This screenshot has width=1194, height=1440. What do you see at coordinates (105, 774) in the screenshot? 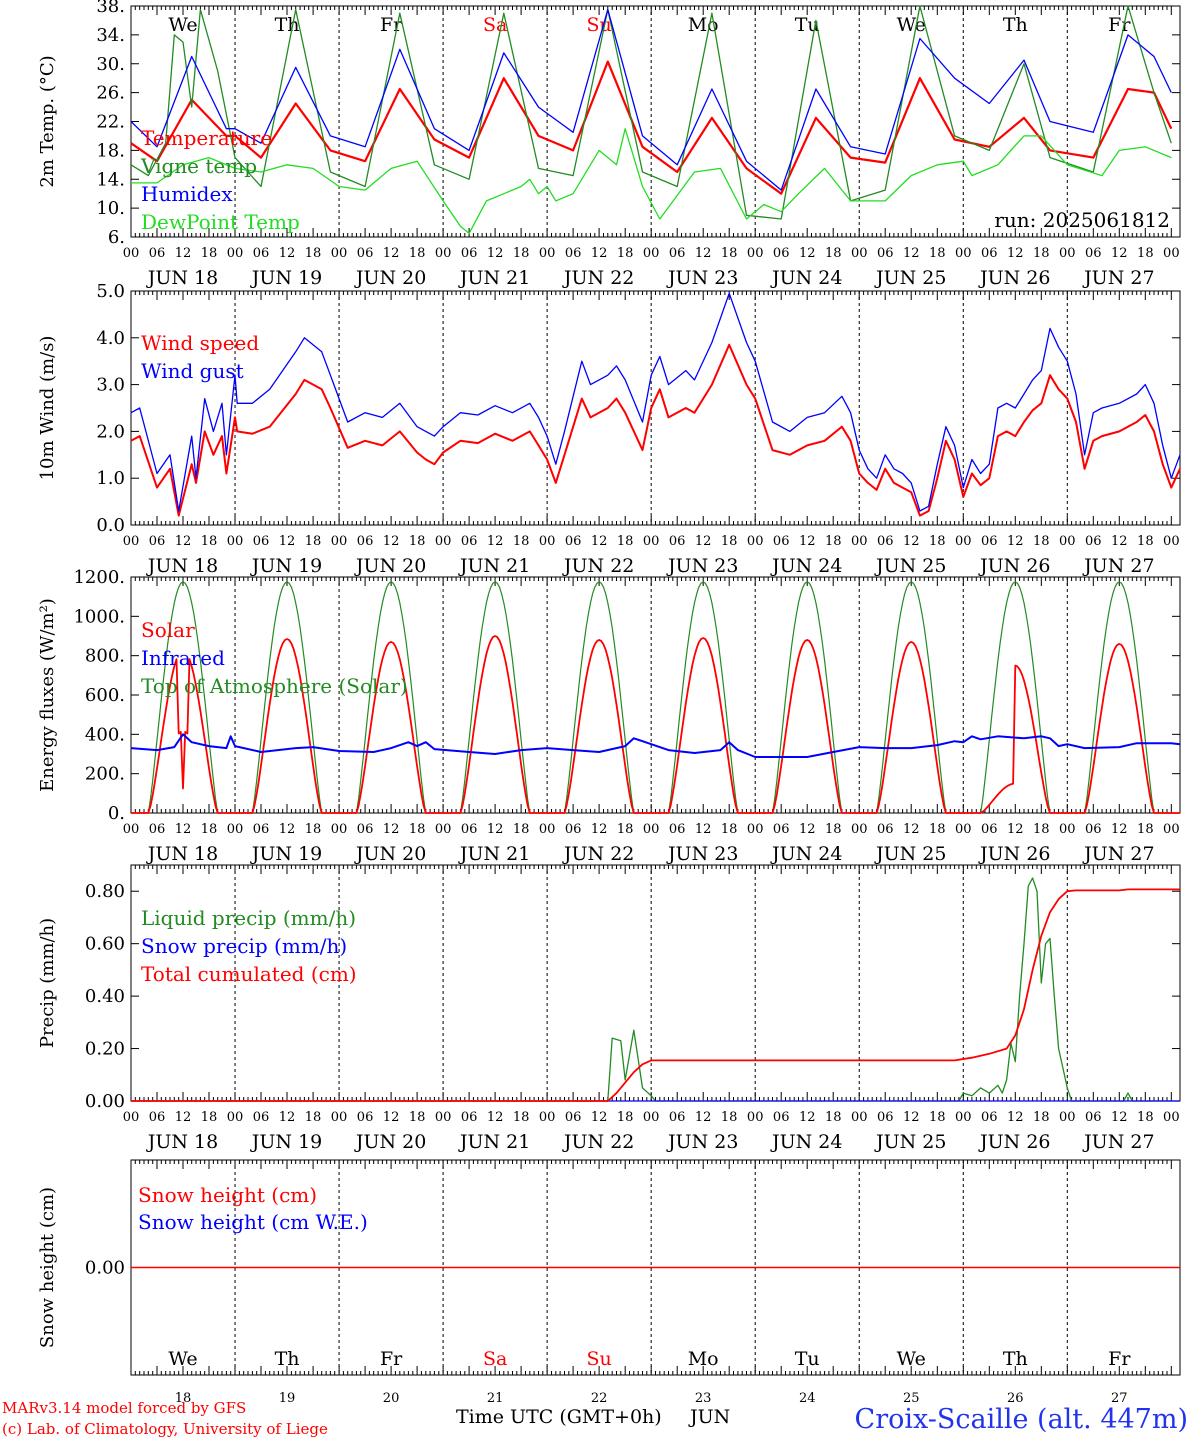
I see `y-tick-label: 200.` at bounding box center [105, 774].